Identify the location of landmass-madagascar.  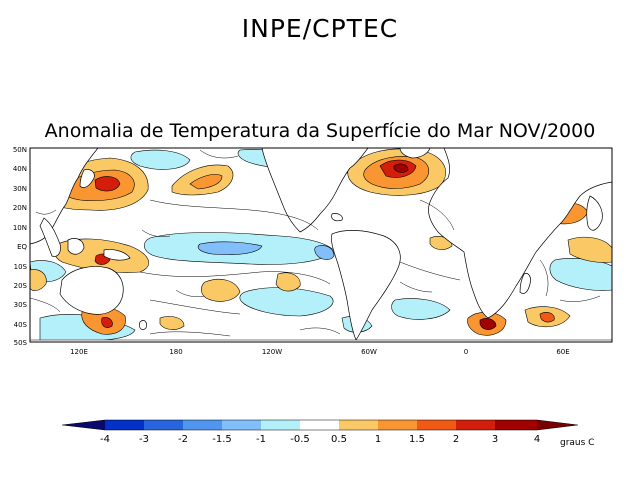
(525, 283).